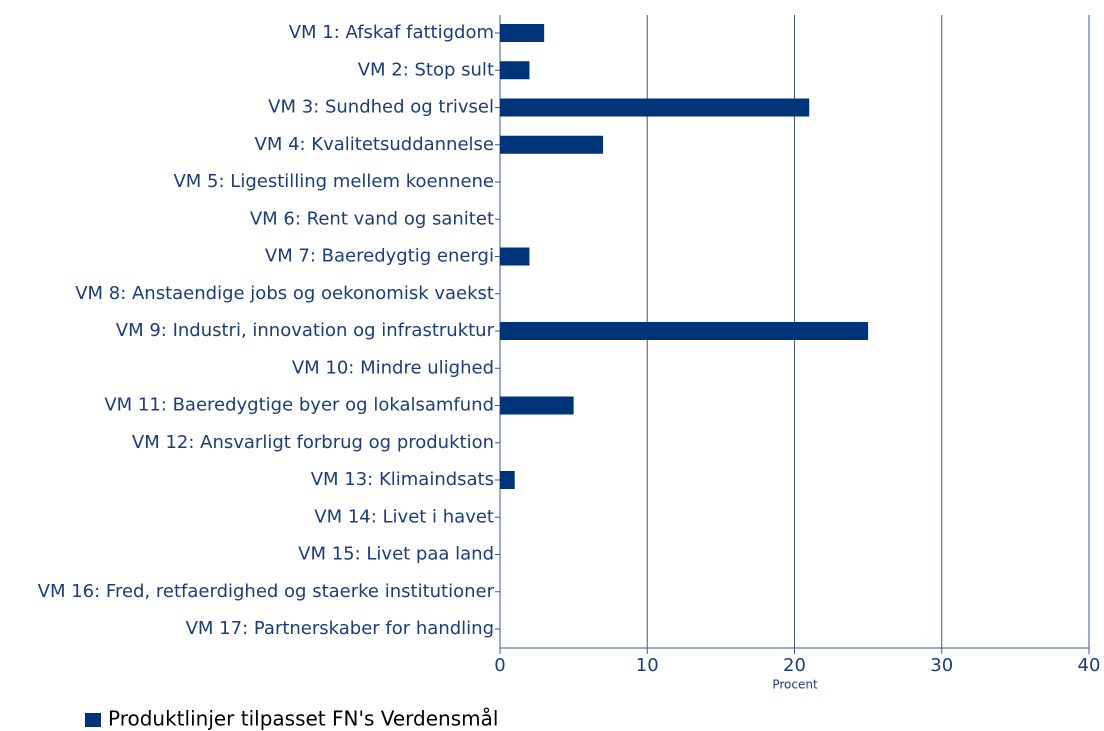 The width and height of the screenshot is (1104, 731). Describe the element at coordinates (372, 218) in the screenshot. I see `y-tick-label: VM 6: Rent vand og sanitet` at that location.